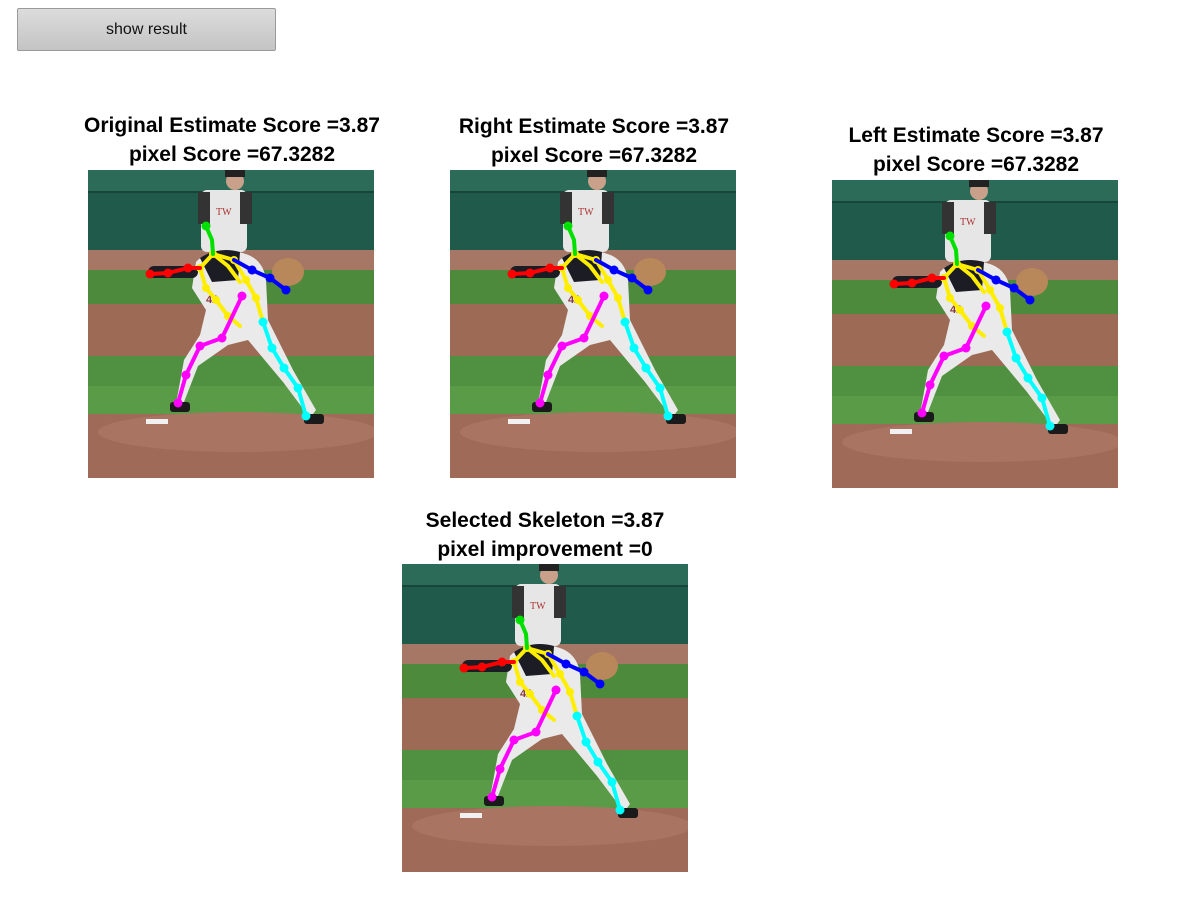 The height and width of the screenshot is (900, 1200). What do you see at coordinates (146, 29) in the screenshot?
I see `show-result-button: show result` at bounding box center [146, 29].